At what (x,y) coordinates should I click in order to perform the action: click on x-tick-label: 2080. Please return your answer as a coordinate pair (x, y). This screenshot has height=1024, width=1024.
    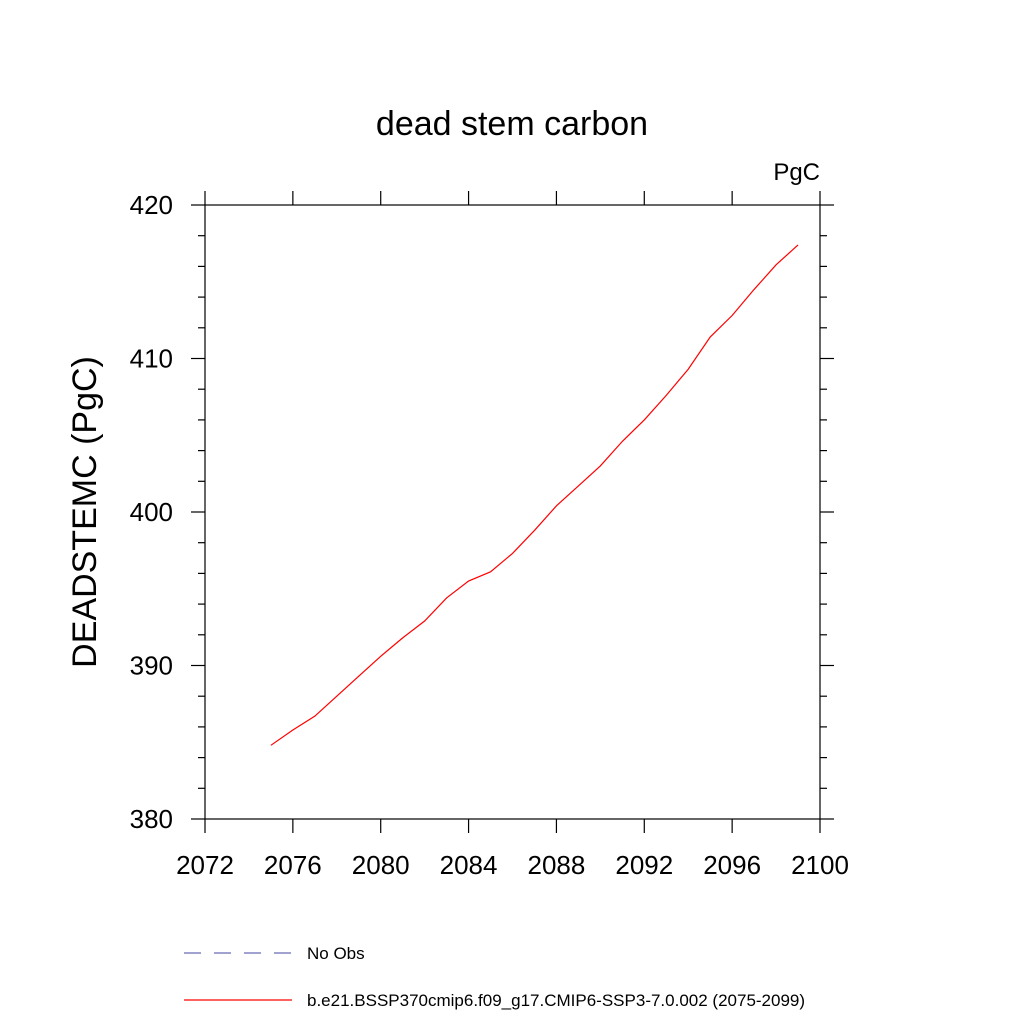
    Looking at the image, I should click on (381, 865).